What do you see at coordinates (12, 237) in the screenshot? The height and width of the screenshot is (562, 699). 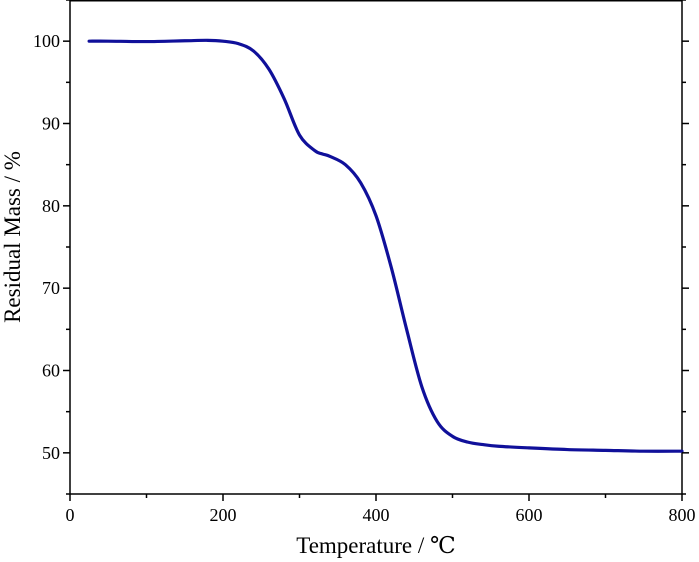 I see `y-axis-title: Residual Mass / %` at bounding box center [12, 237].